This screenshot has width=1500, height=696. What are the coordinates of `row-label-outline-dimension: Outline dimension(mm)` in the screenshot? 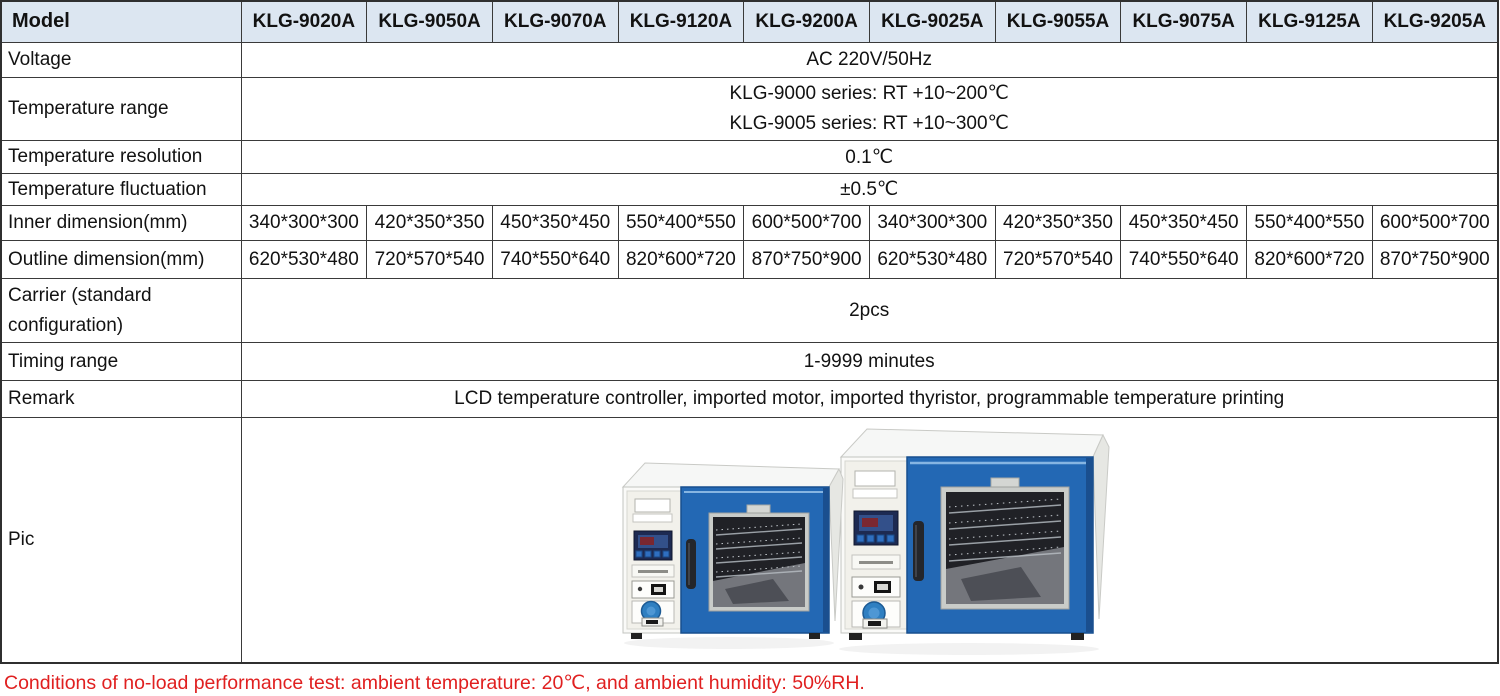 It's located at (121, 260).